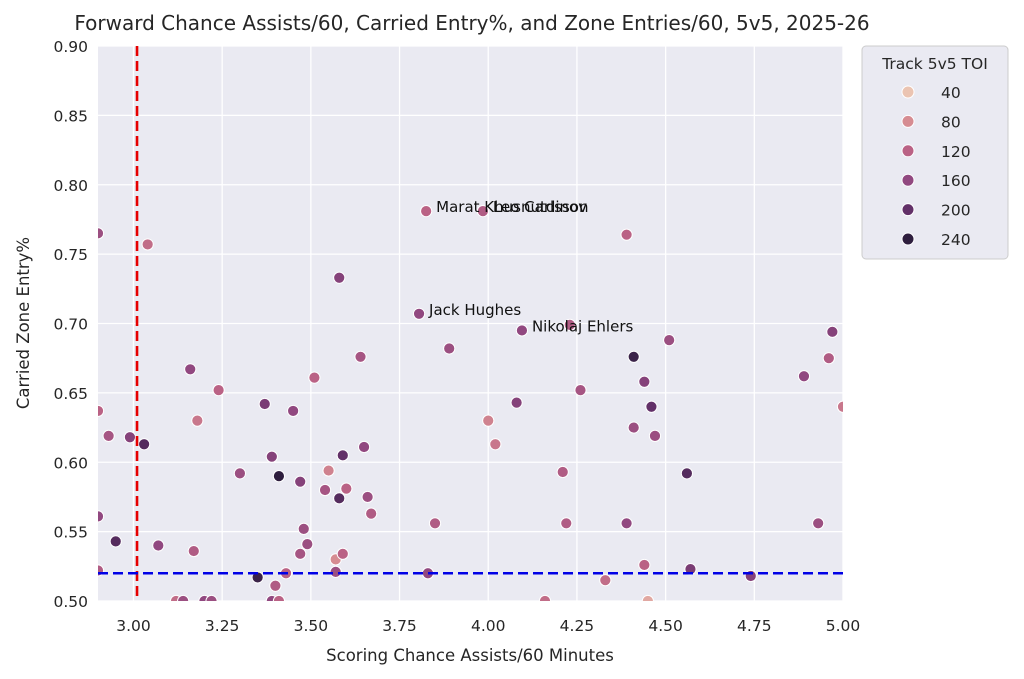 This screenshot has height=679, width=1024. Describe the element at coordinates (70, 463) in the screenshot. I see `y-tick-label: 0.60` at that location.